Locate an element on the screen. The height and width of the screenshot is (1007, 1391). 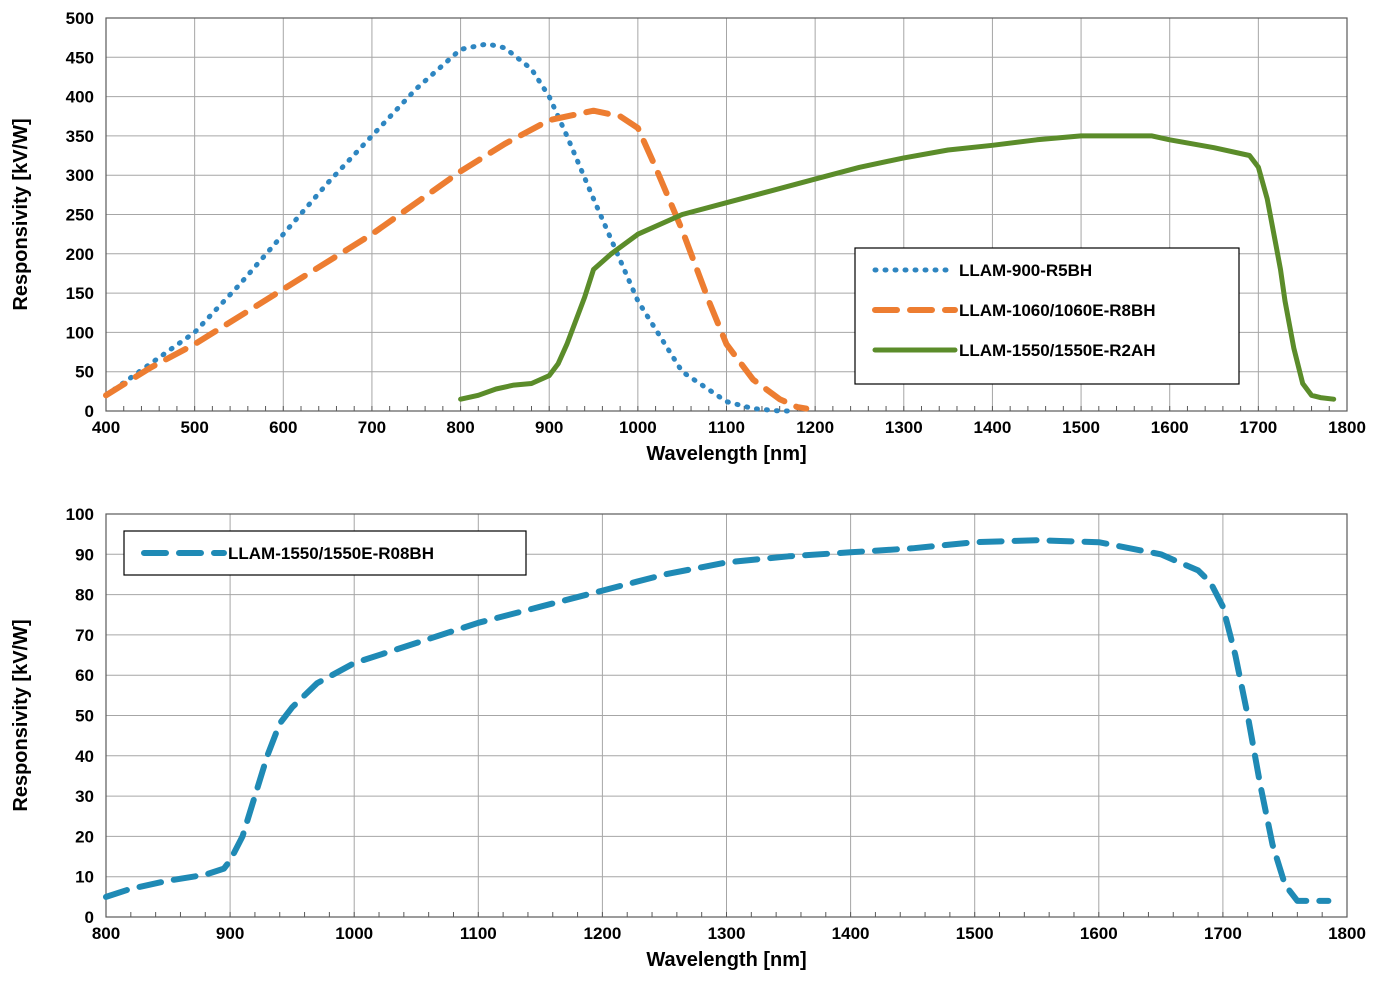
y-tick-label: 250 is located at coordinates (80, 215).